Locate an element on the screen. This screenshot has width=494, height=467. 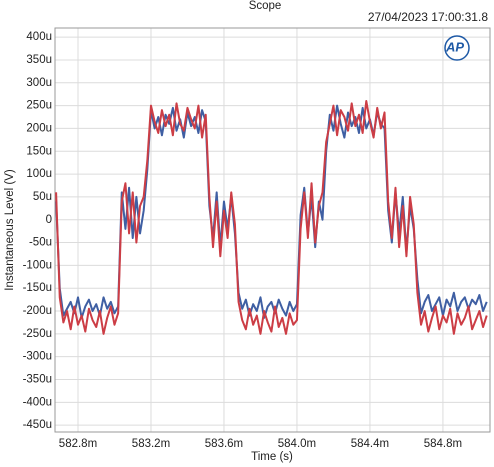
y-tick-label: -400u is located at coordinates (37, 402).